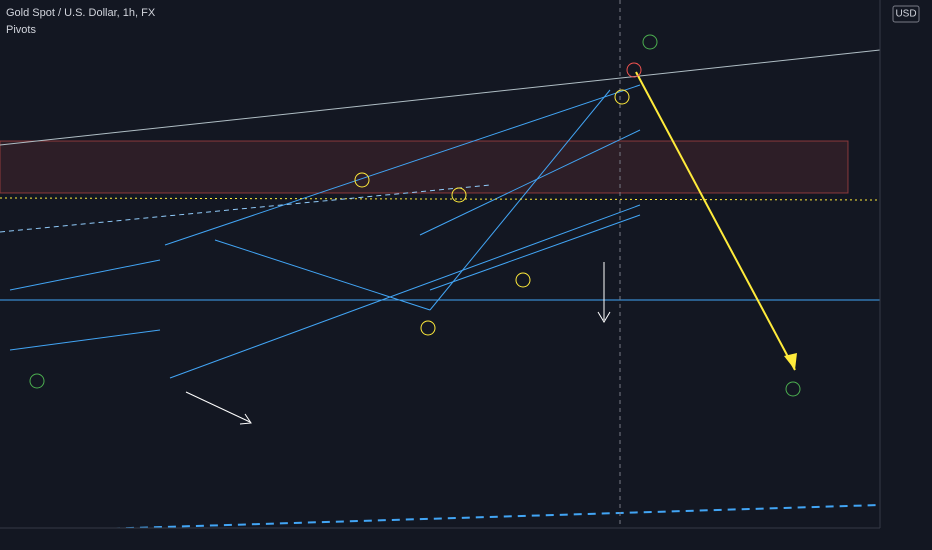  I want to click on price-axis, so click(906, 275).